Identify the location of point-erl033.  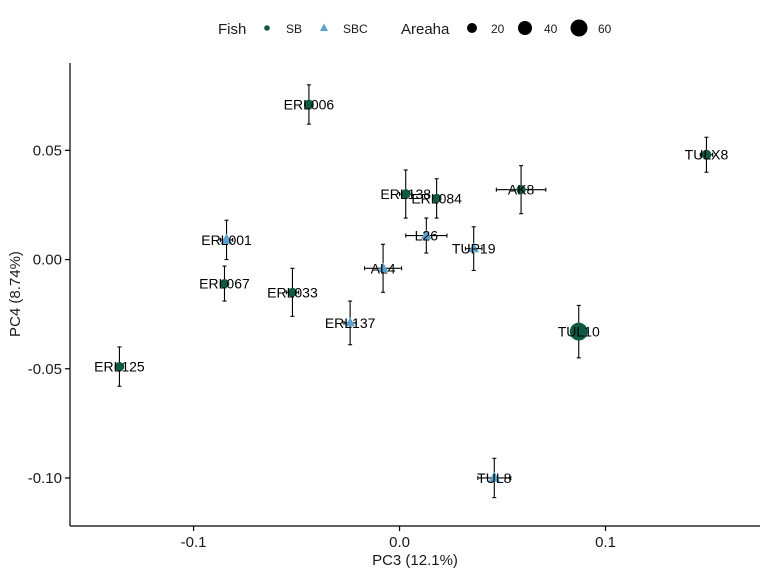
(292, 292).